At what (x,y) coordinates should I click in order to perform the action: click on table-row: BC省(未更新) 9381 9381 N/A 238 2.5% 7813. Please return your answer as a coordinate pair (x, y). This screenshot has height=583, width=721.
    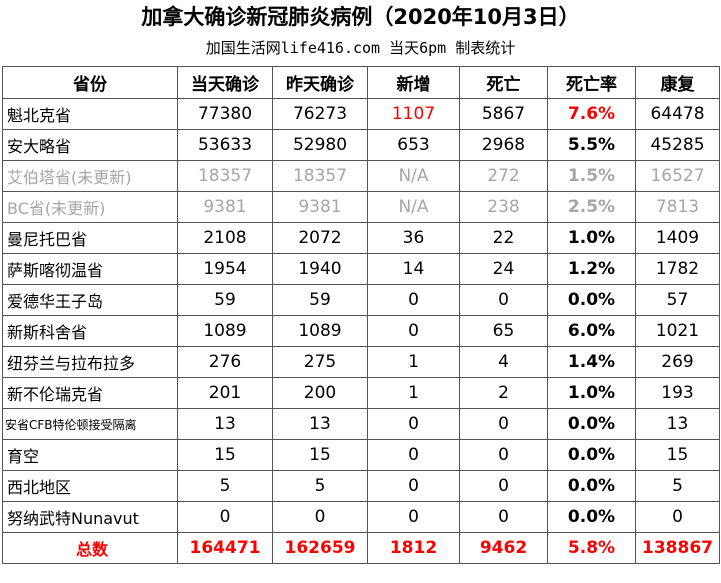
    Looking at the image, I should click on (361, 207).